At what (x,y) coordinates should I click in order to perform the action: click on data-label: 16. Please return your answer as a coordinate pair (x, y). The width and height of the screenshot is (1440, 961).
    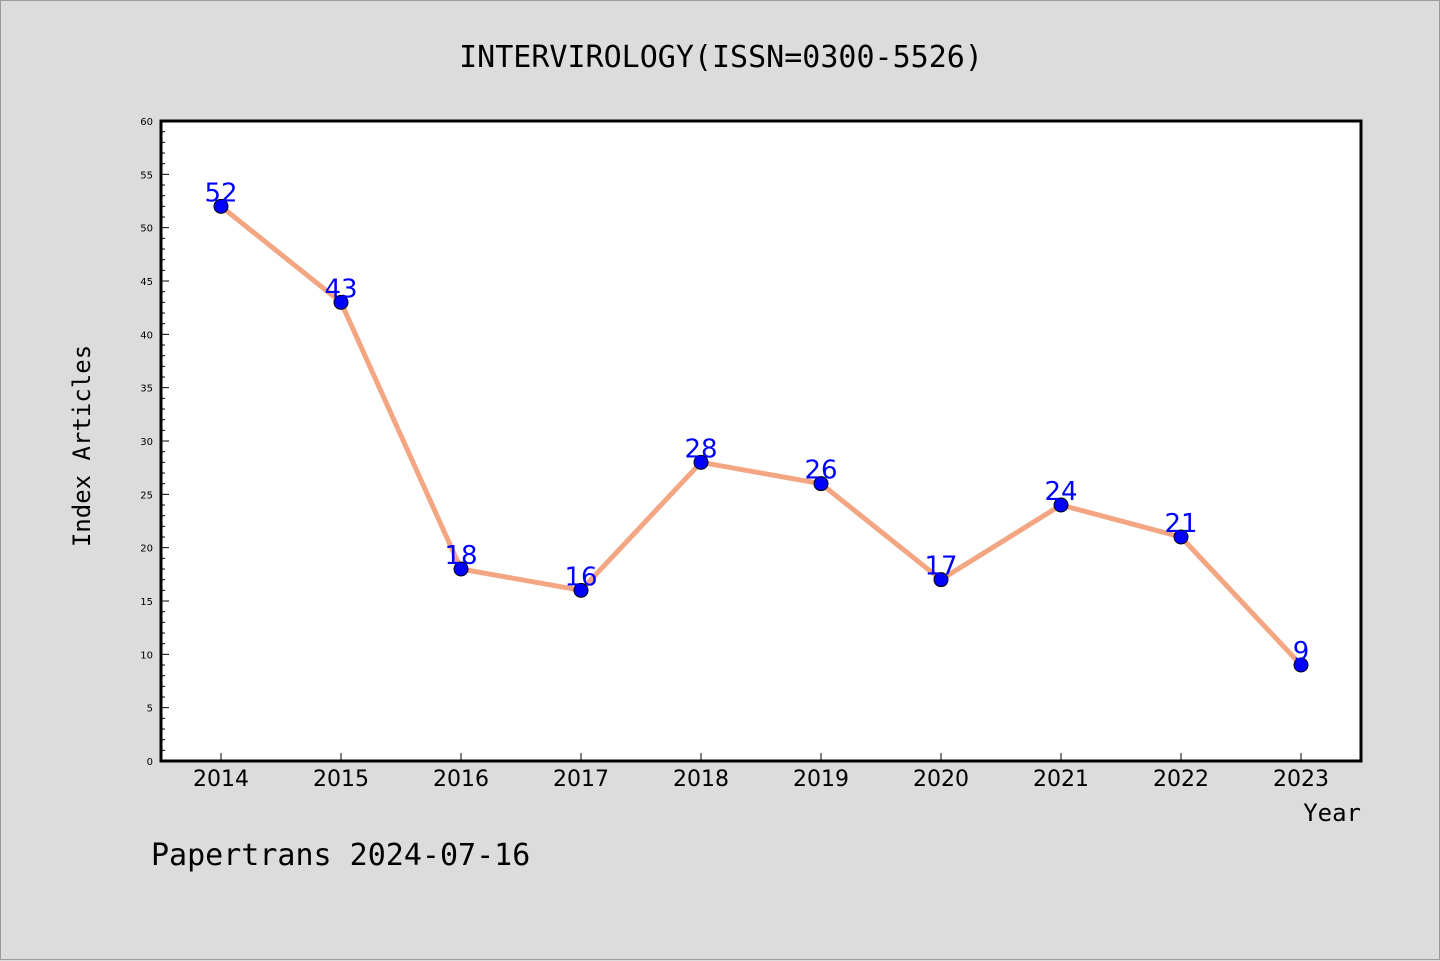
    Looking at the image, I should click on (580, 577).